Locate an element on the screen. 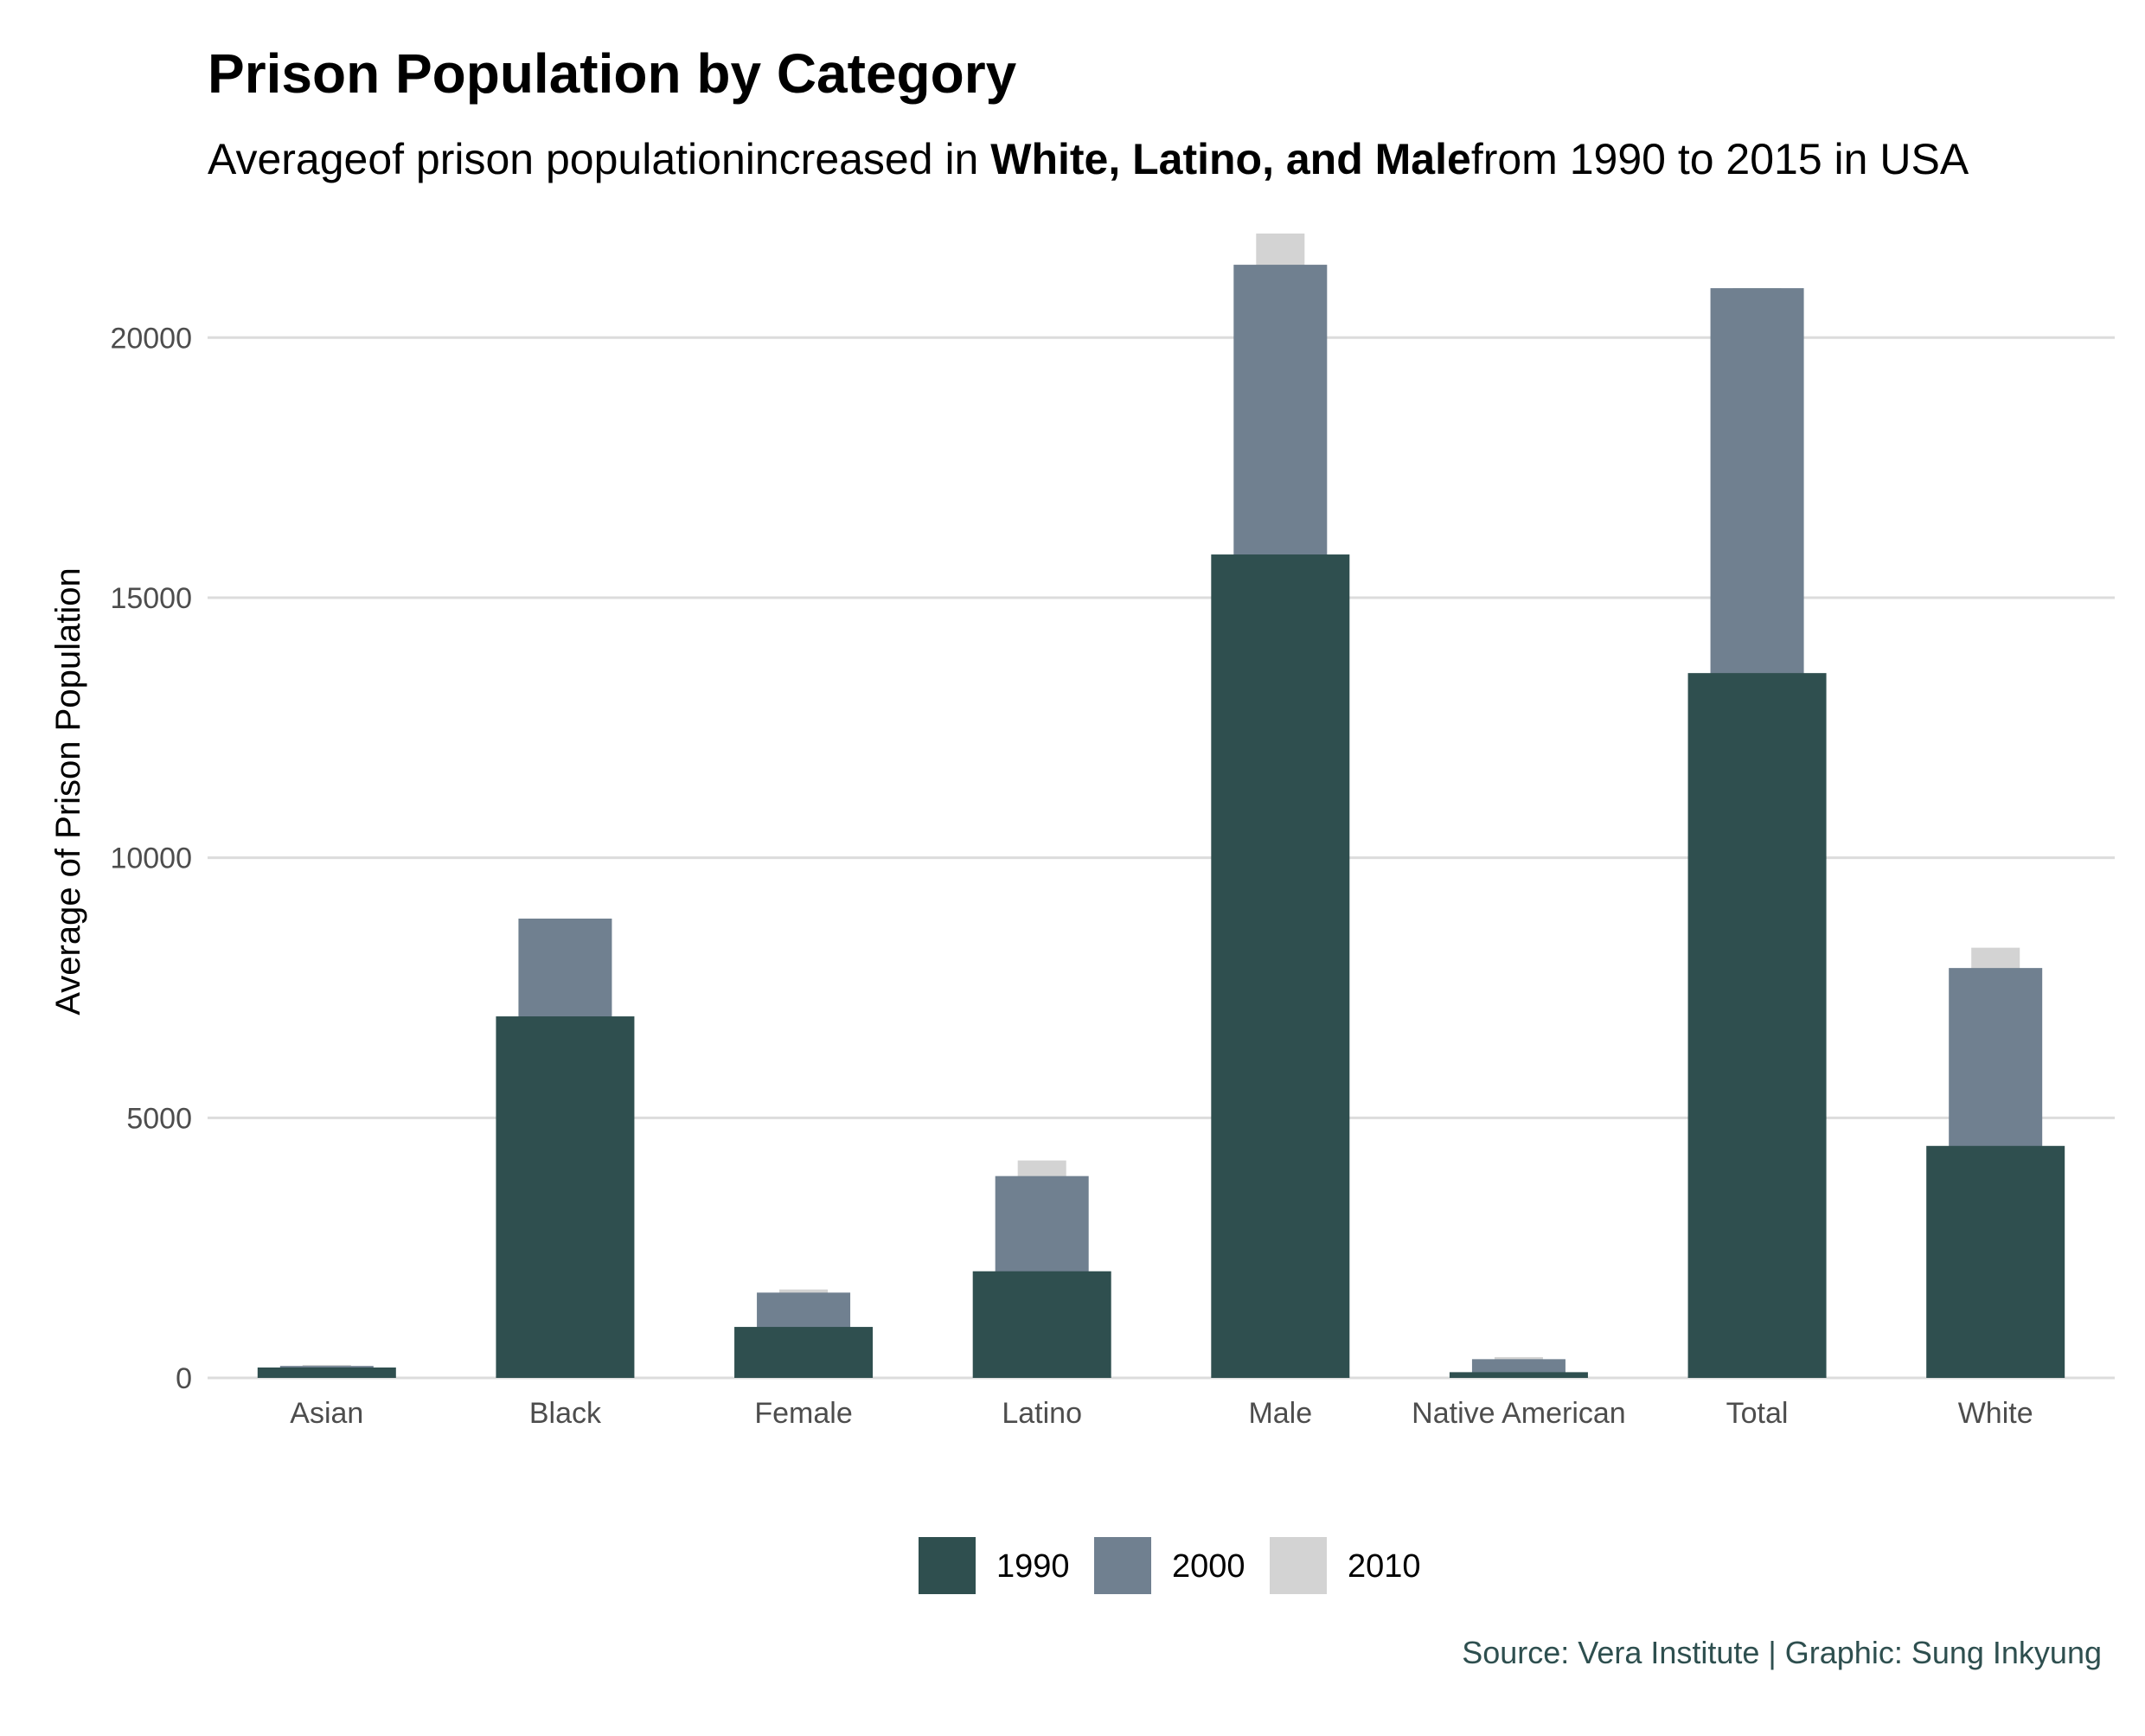 The image size is (2145, 1736). subtitle-post: from 1990 to 2015 in USA is located at coordinates (1719, 159).